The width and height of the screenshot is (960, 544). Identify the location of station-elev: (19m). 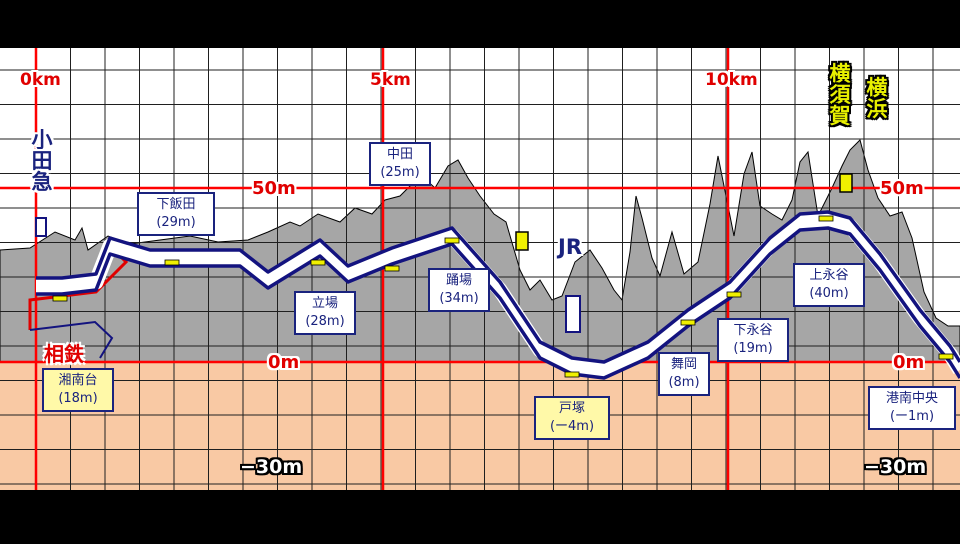
(753, 348).